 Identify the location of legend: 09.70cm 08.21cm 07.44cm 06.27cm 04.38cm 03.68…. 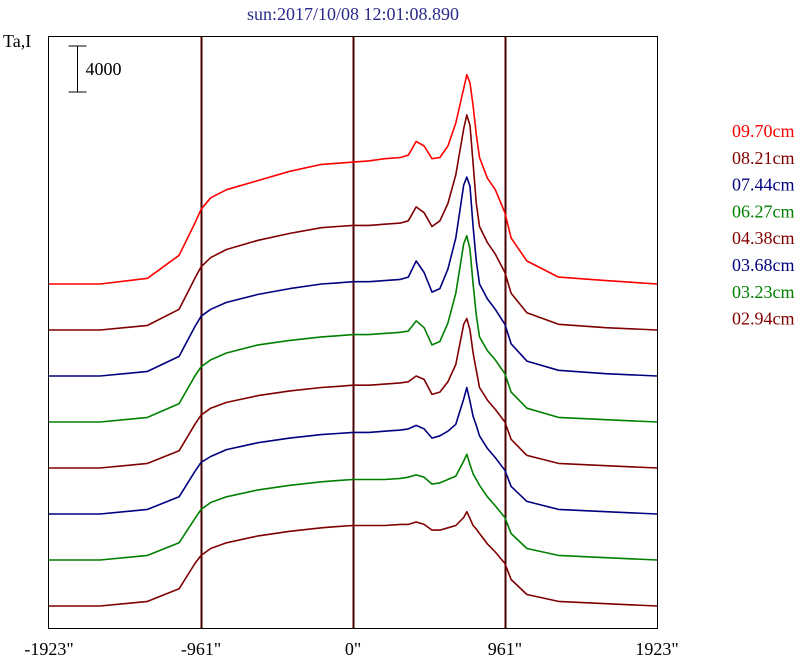
(763, 225).